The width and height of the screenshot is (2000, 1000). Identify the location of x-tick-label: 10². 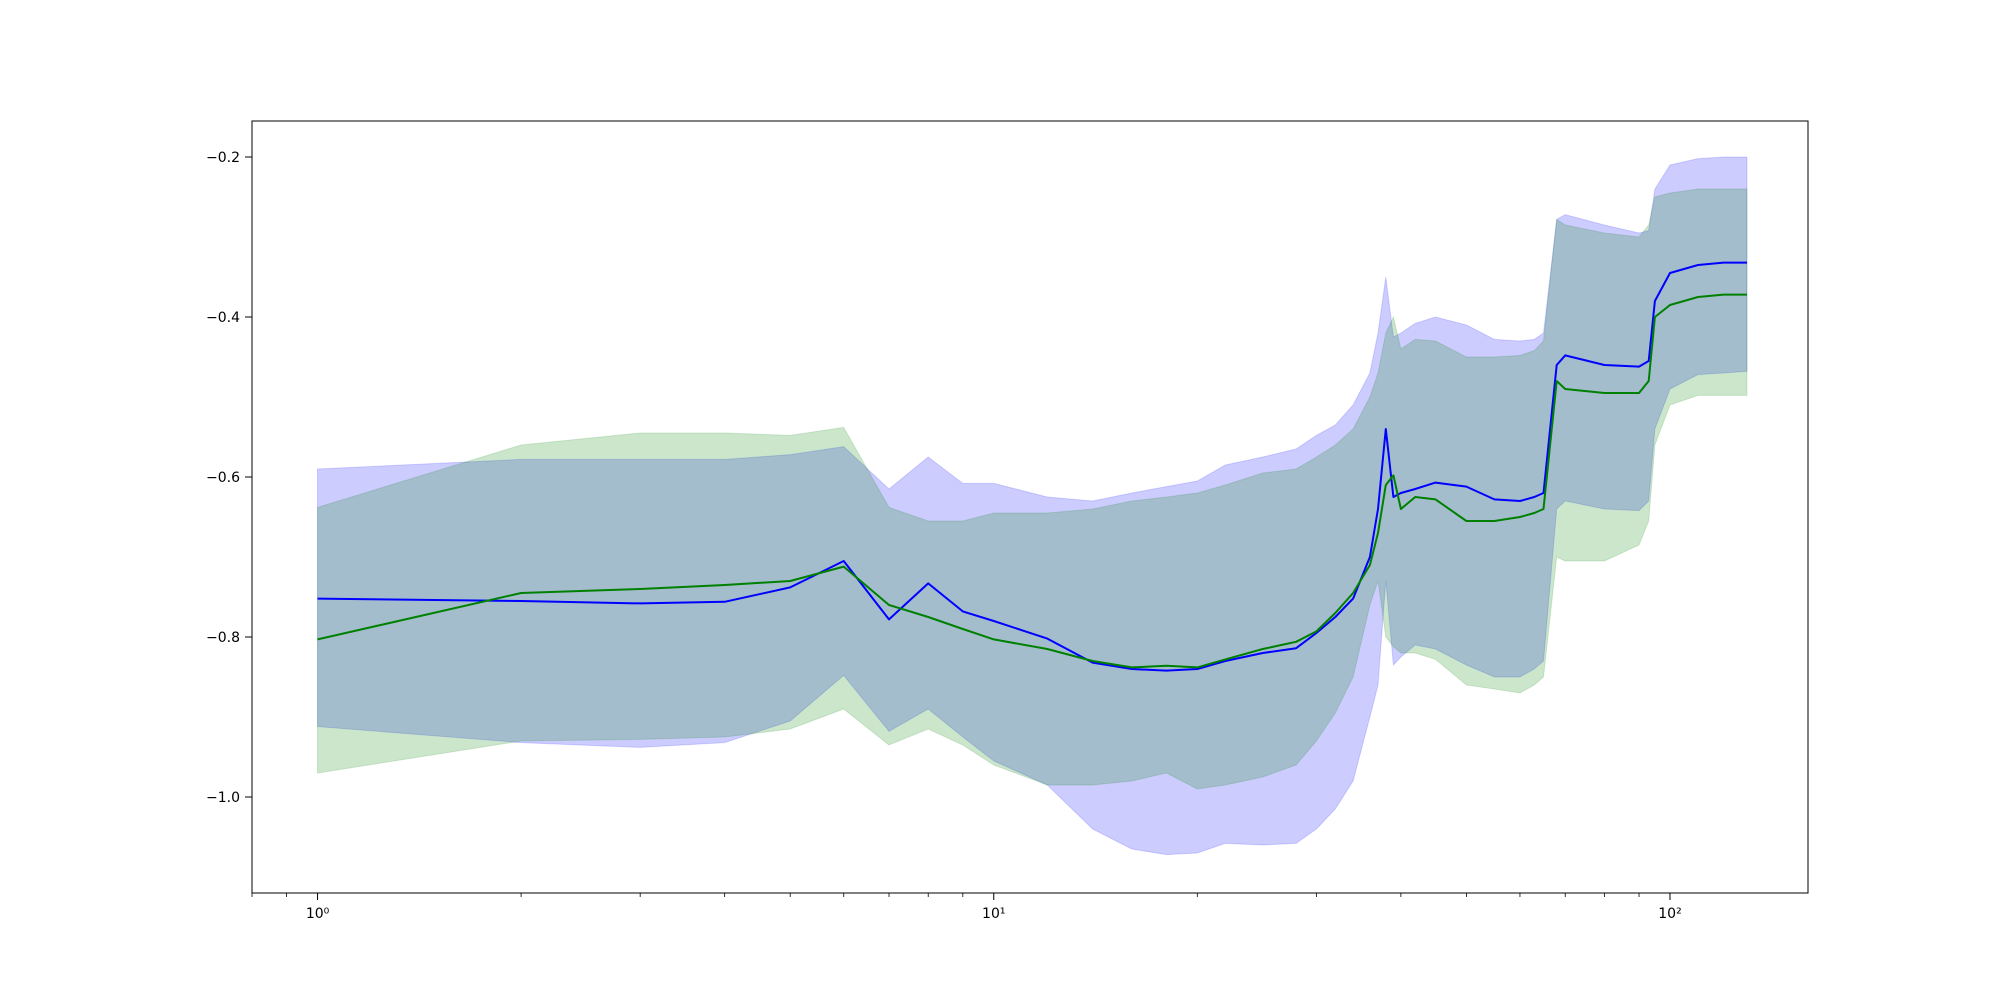
(1669, 914).